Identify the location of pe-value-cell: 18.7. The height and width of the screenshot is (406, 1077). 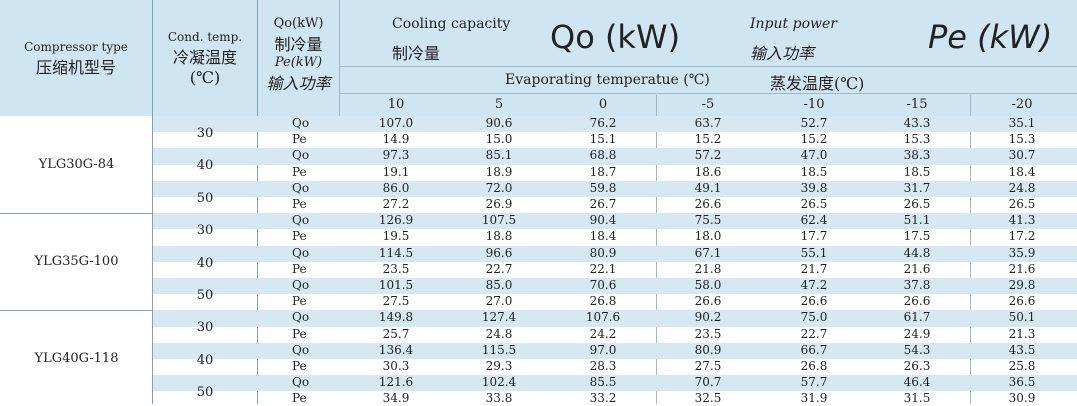
(603, 171).